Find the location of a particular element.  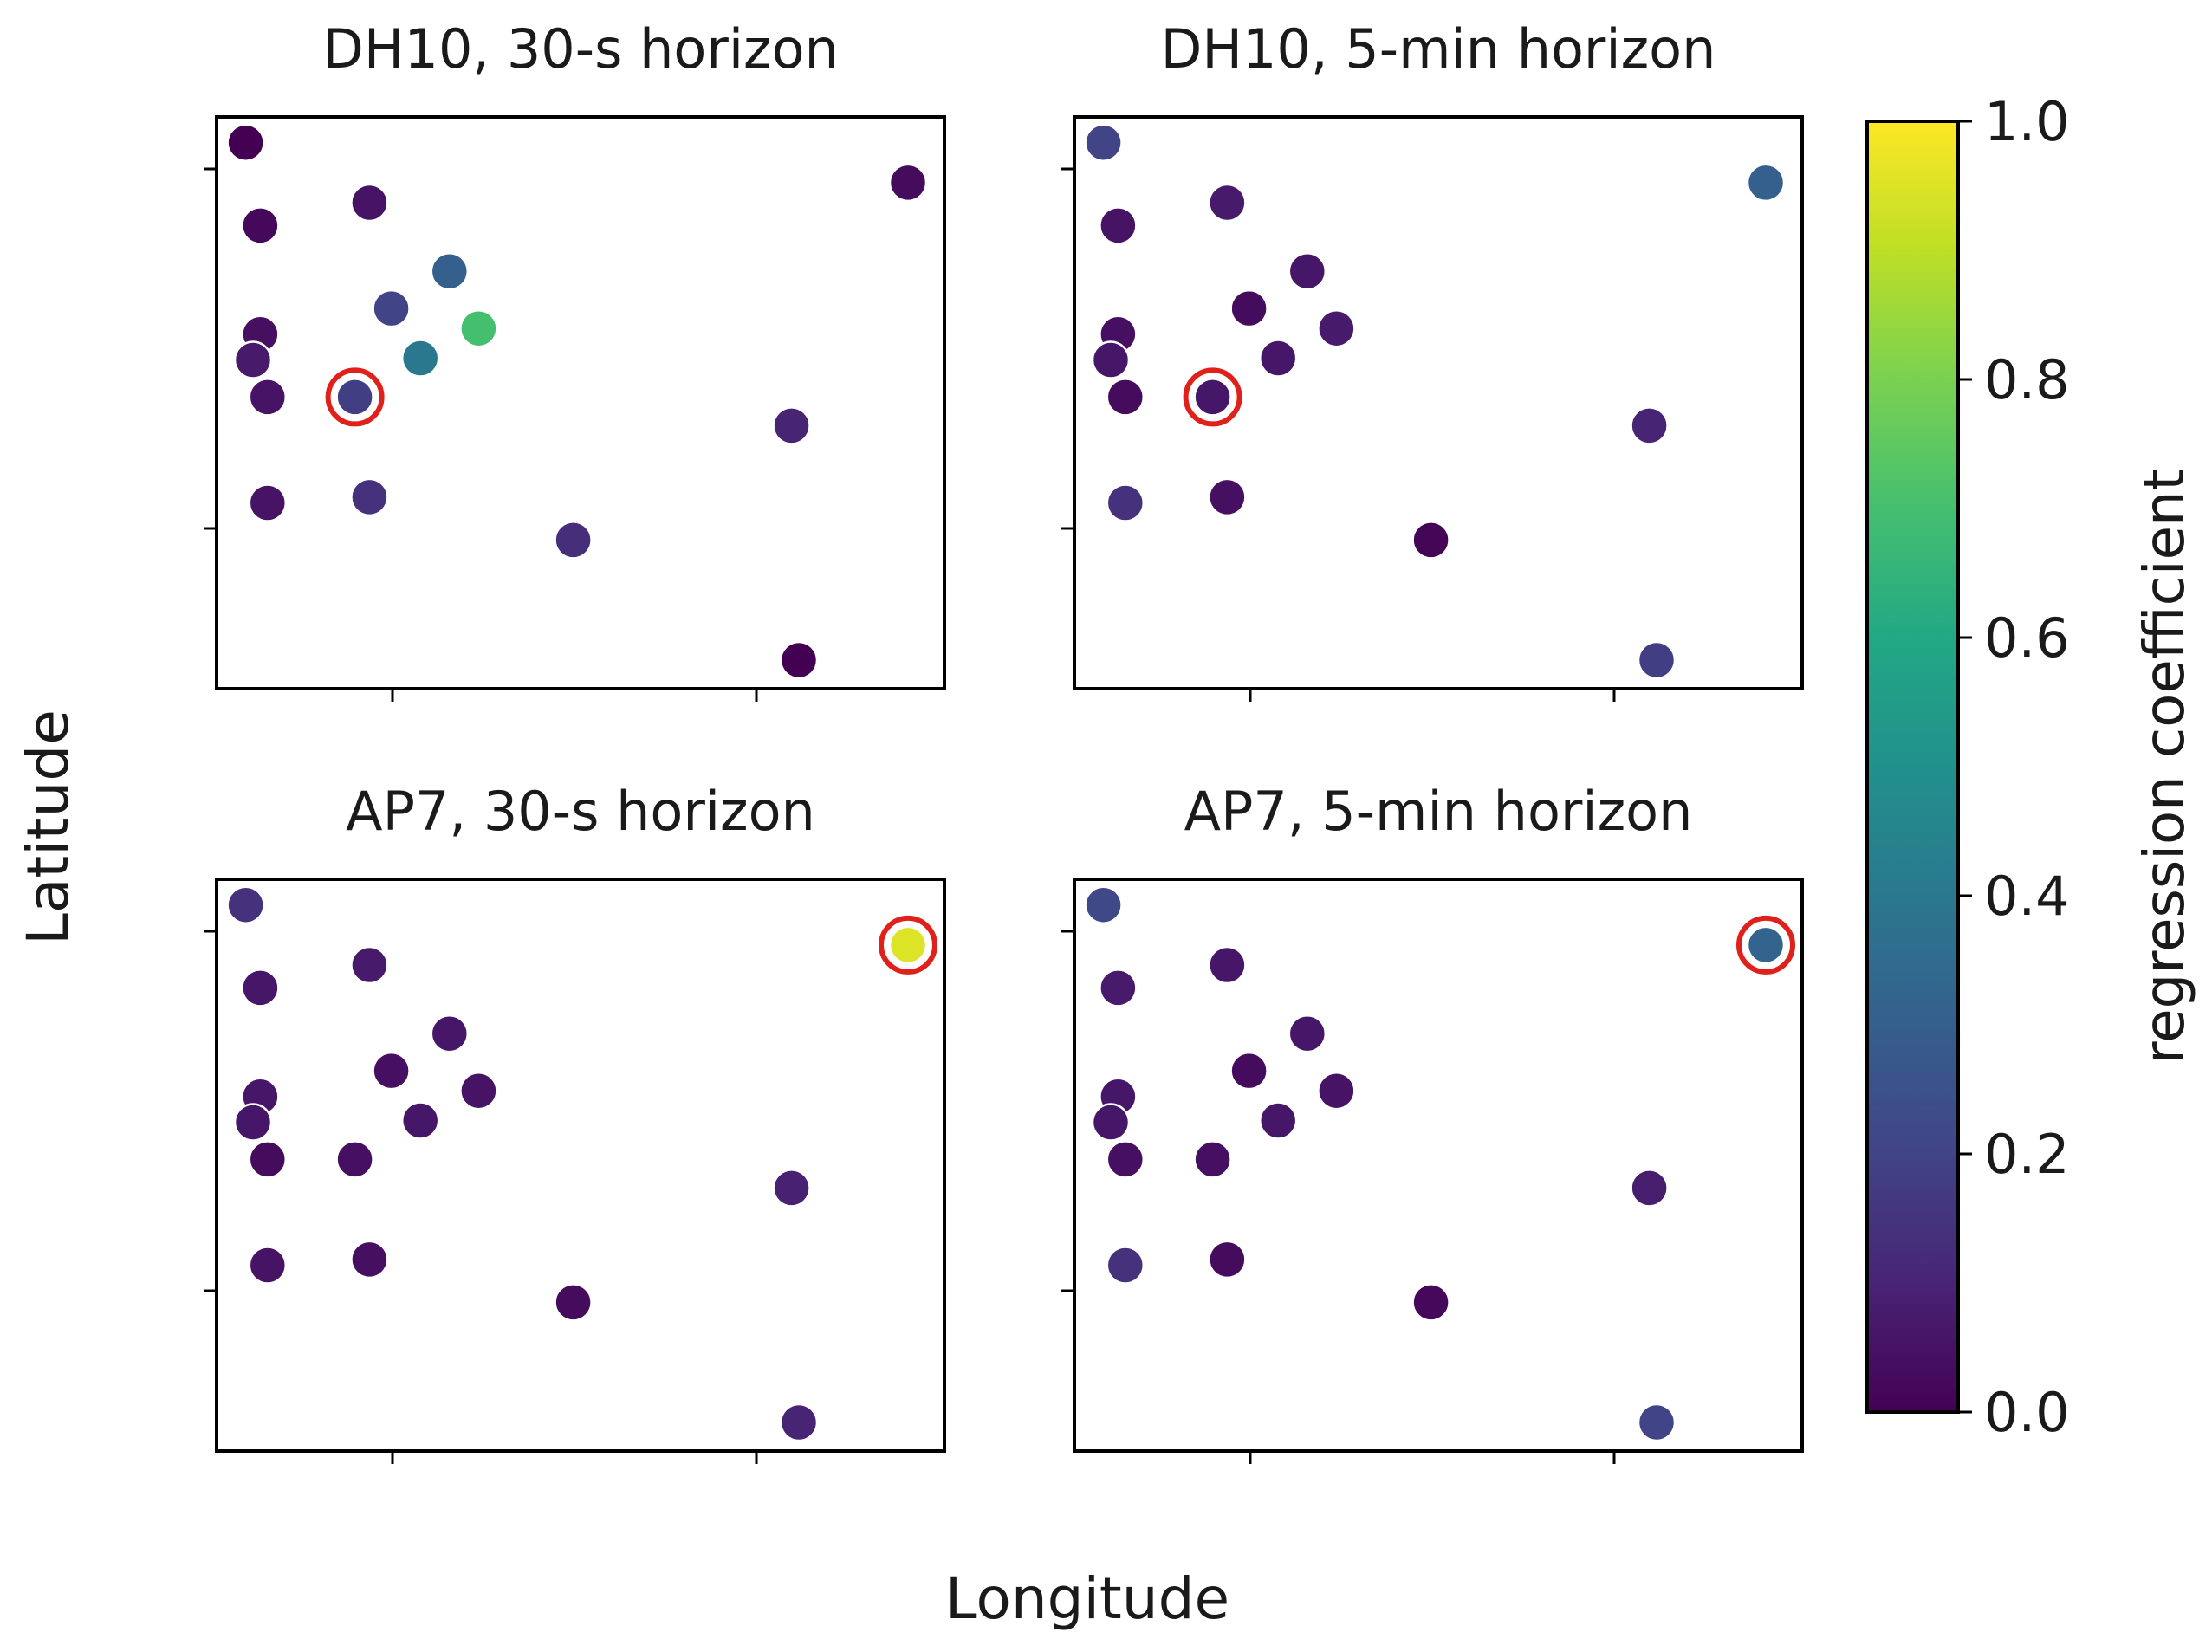

colorbar-label: regression coefficient is located at coordinates (2165, 766).